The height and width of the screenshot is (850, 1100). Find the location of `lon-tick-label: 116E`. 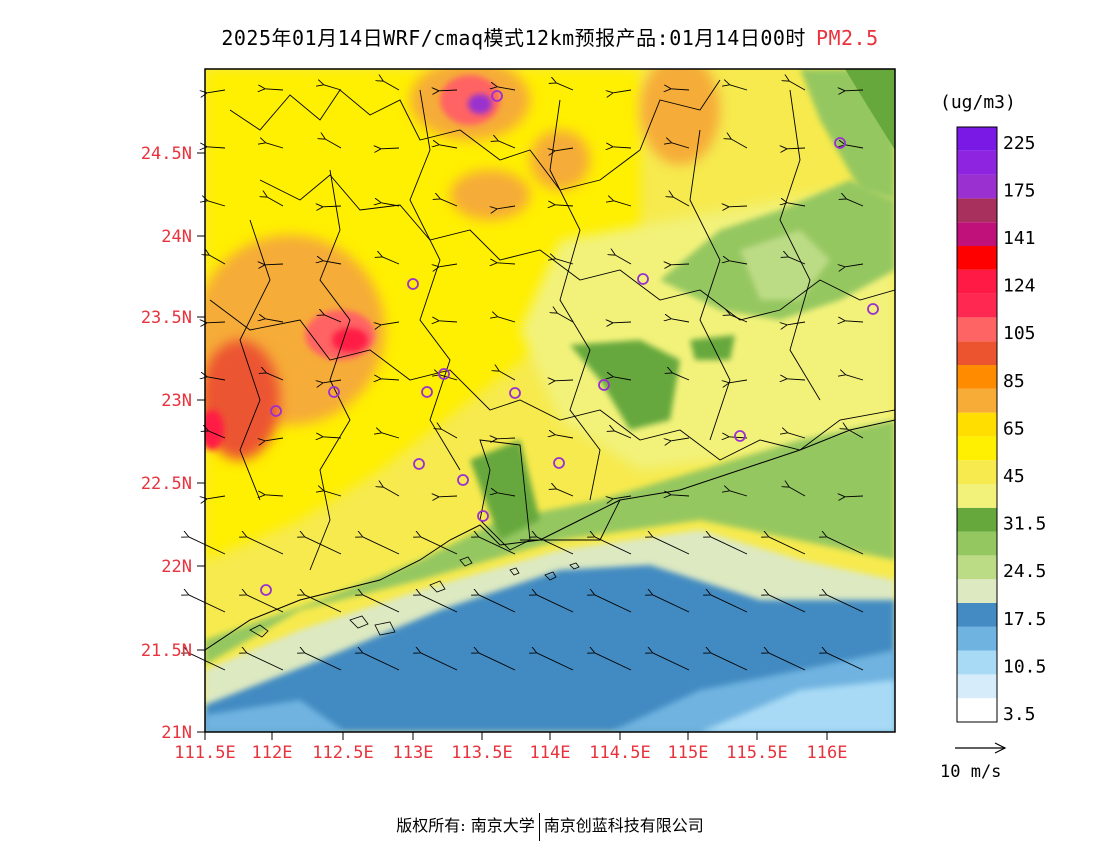

lon-tick-label: 116E is located at coordinates (827, 753).